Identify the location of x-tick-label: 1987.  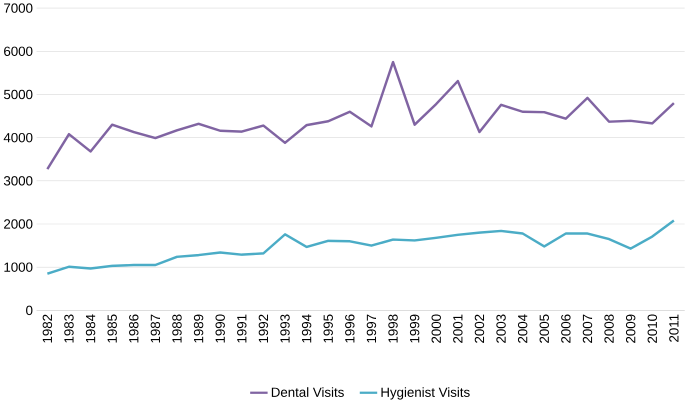
(155, 328).